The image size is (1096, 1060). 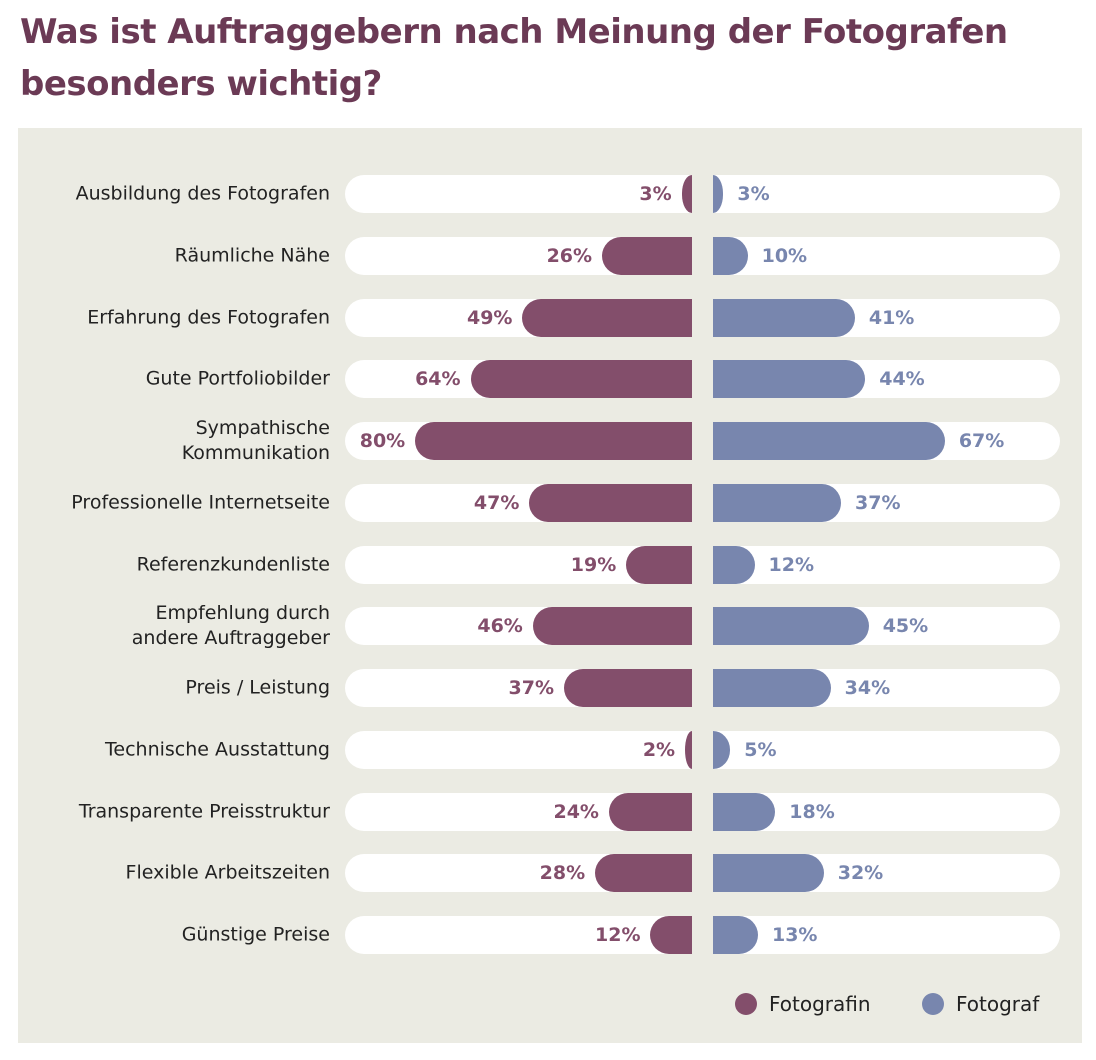 I want to click on value-label-fotograf: 32%, so click(x=860, y=873).